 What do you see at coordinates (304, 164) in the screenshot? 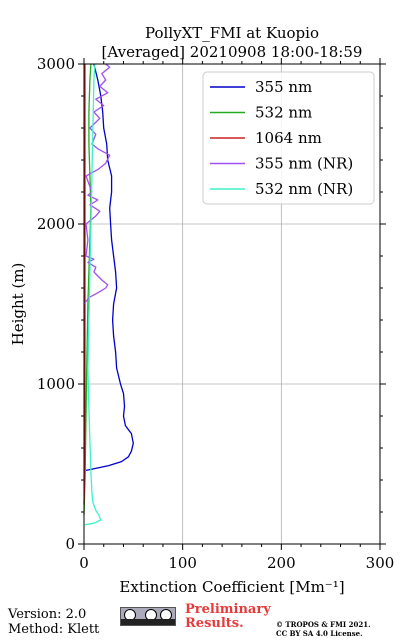
I see `legend-label: 355 nm (NR)` at bounding box center [304, 164].